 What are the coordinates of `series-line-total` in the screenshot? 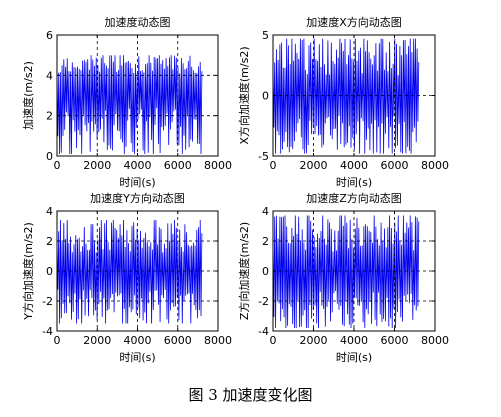 It's located at (129, 105).